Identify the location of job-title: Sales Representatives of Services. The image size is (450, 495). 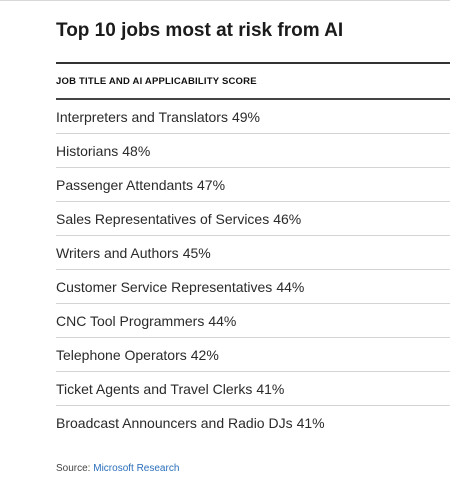
(163, 218).